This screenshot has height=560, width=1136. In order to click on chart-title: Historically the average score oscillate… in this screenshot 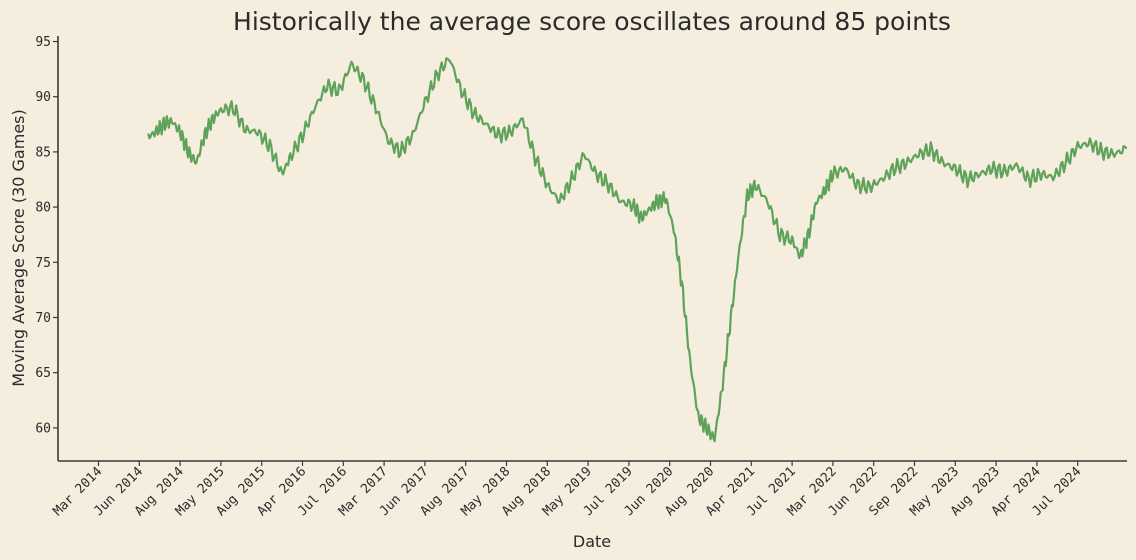, I will do `click(592, 21)`.